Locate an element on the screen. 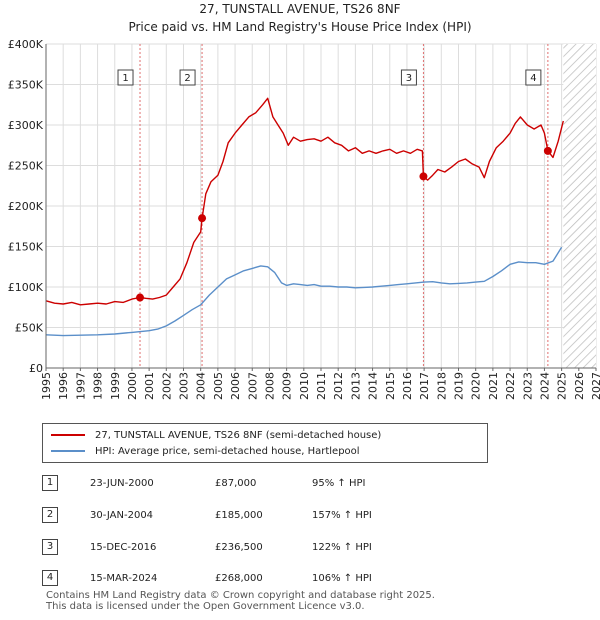 The height and width of the screenshot is (620, 600). x-tick-label: 2023 is located at coordinates (527, 386).